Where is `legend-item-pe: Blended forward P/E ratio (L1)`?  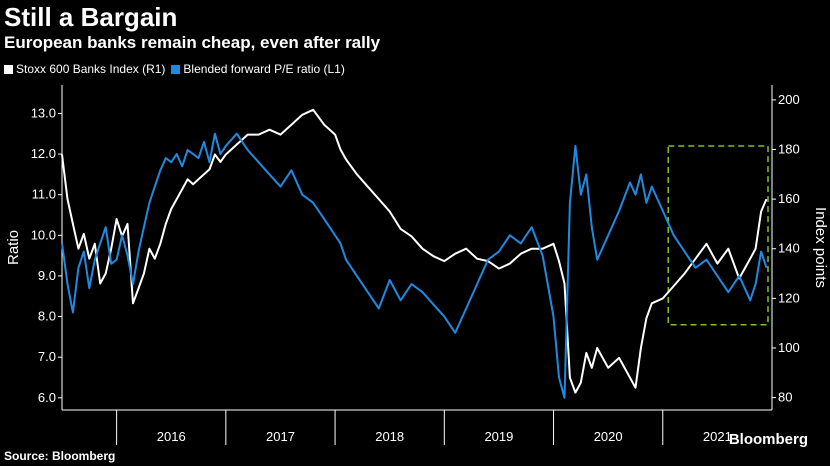
legend-item-pe: Blended forward P/E ratio (L1) is located at coordinates (258, 69).